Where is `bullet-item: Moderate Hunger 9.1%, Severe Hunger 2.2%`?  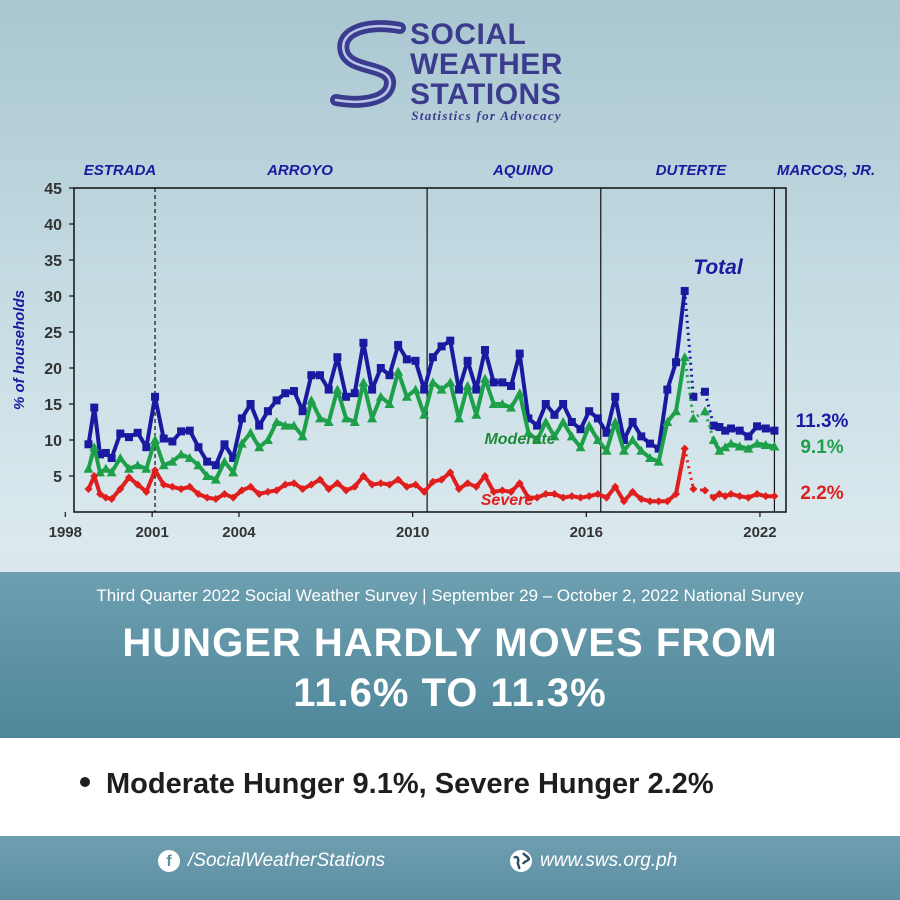 bullet-item: Moderate Hunger 9.1%, Severe Hunger 2.2% is located at coordinates (397, 784).